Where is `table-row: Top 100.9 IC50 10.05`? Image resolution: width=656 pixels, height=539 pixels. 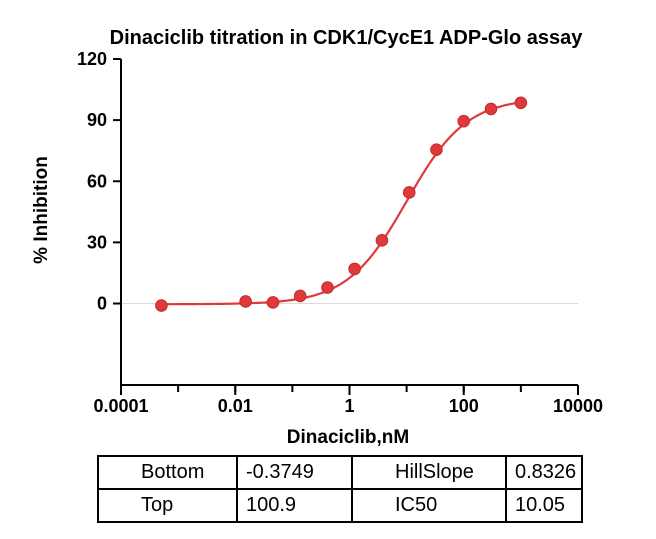 table-row: Top 100.9 IC50 10.05 is located at coordinates (340, 505).